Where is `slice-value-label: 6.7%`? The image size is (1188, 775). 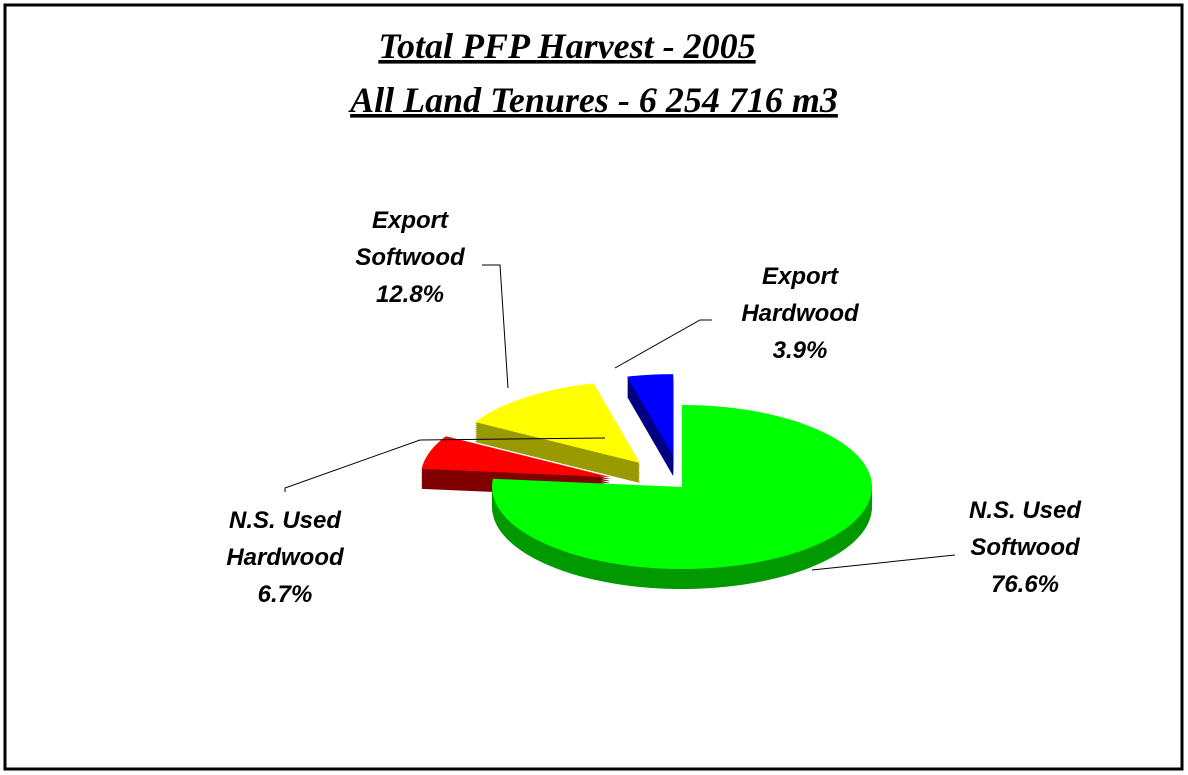 slice-value-label: 6.7% is located at coordinates (285, 594).